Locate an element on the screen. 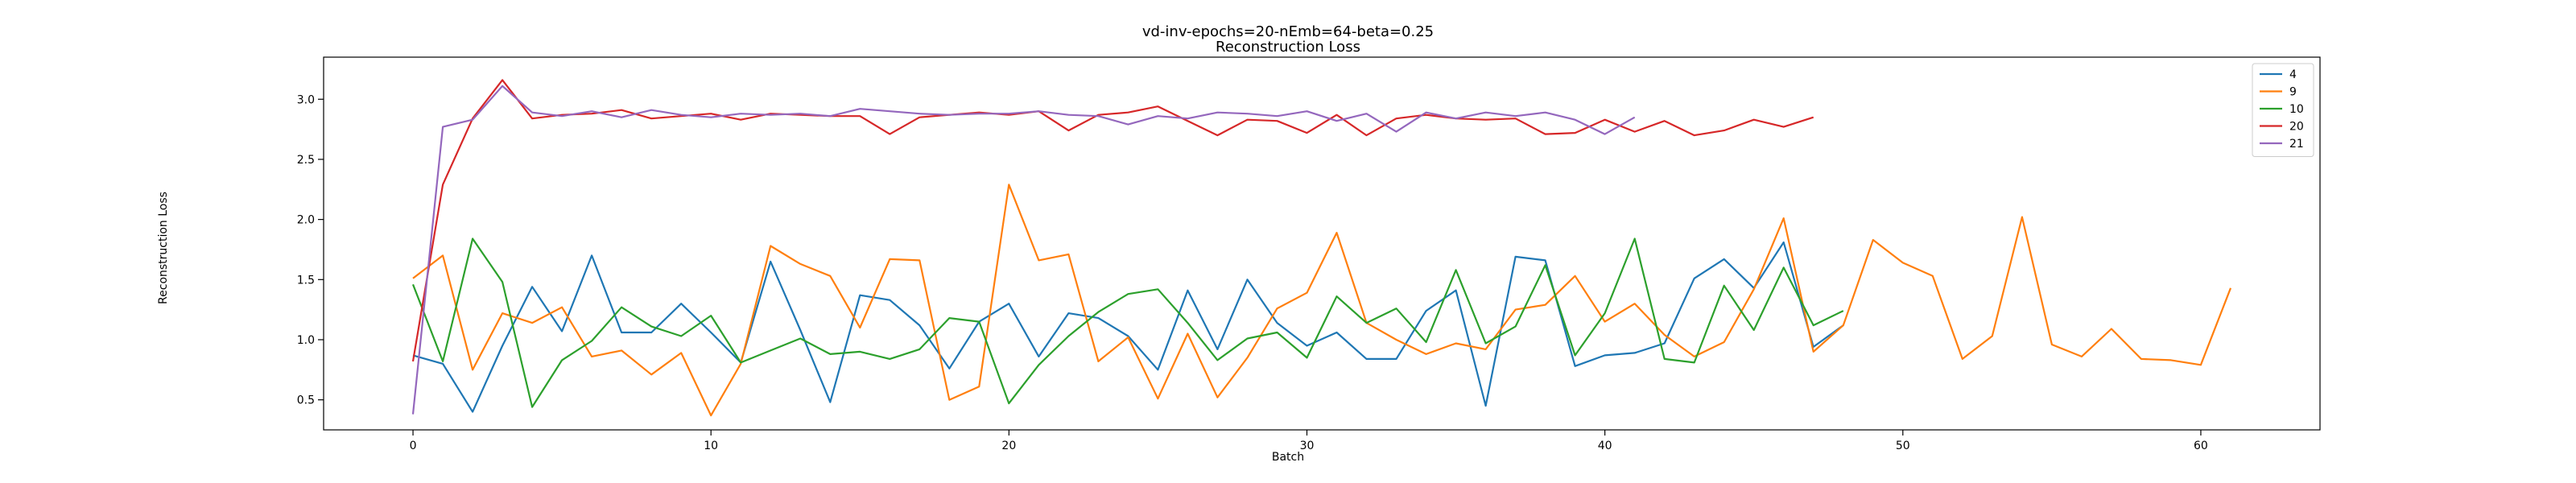 Image resolution: width=2576 pixels, height=483 pixels. y-tick-label: 1.0 is located at coordinates (306, 340).